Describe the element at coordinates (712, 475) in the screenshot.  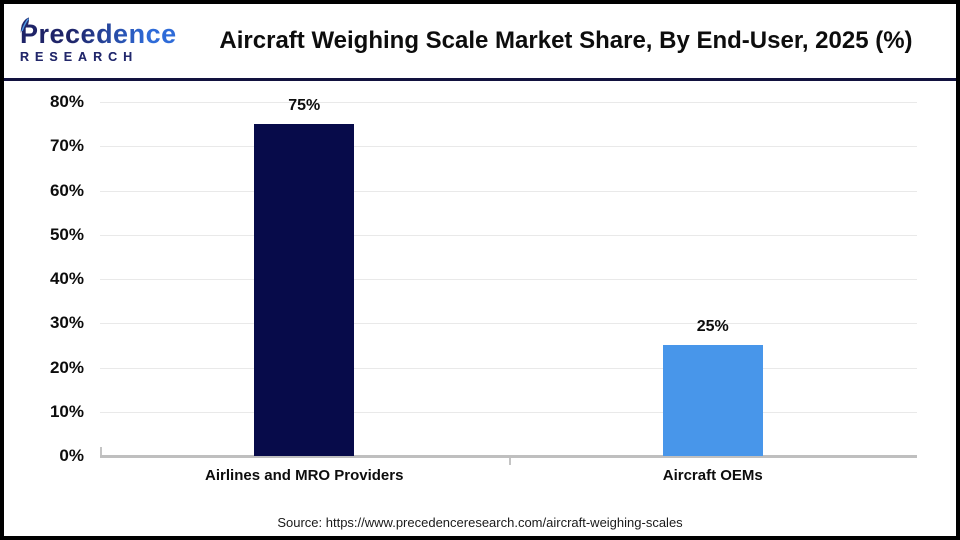
I see `category-label: Aircraft OEMs` at that location.